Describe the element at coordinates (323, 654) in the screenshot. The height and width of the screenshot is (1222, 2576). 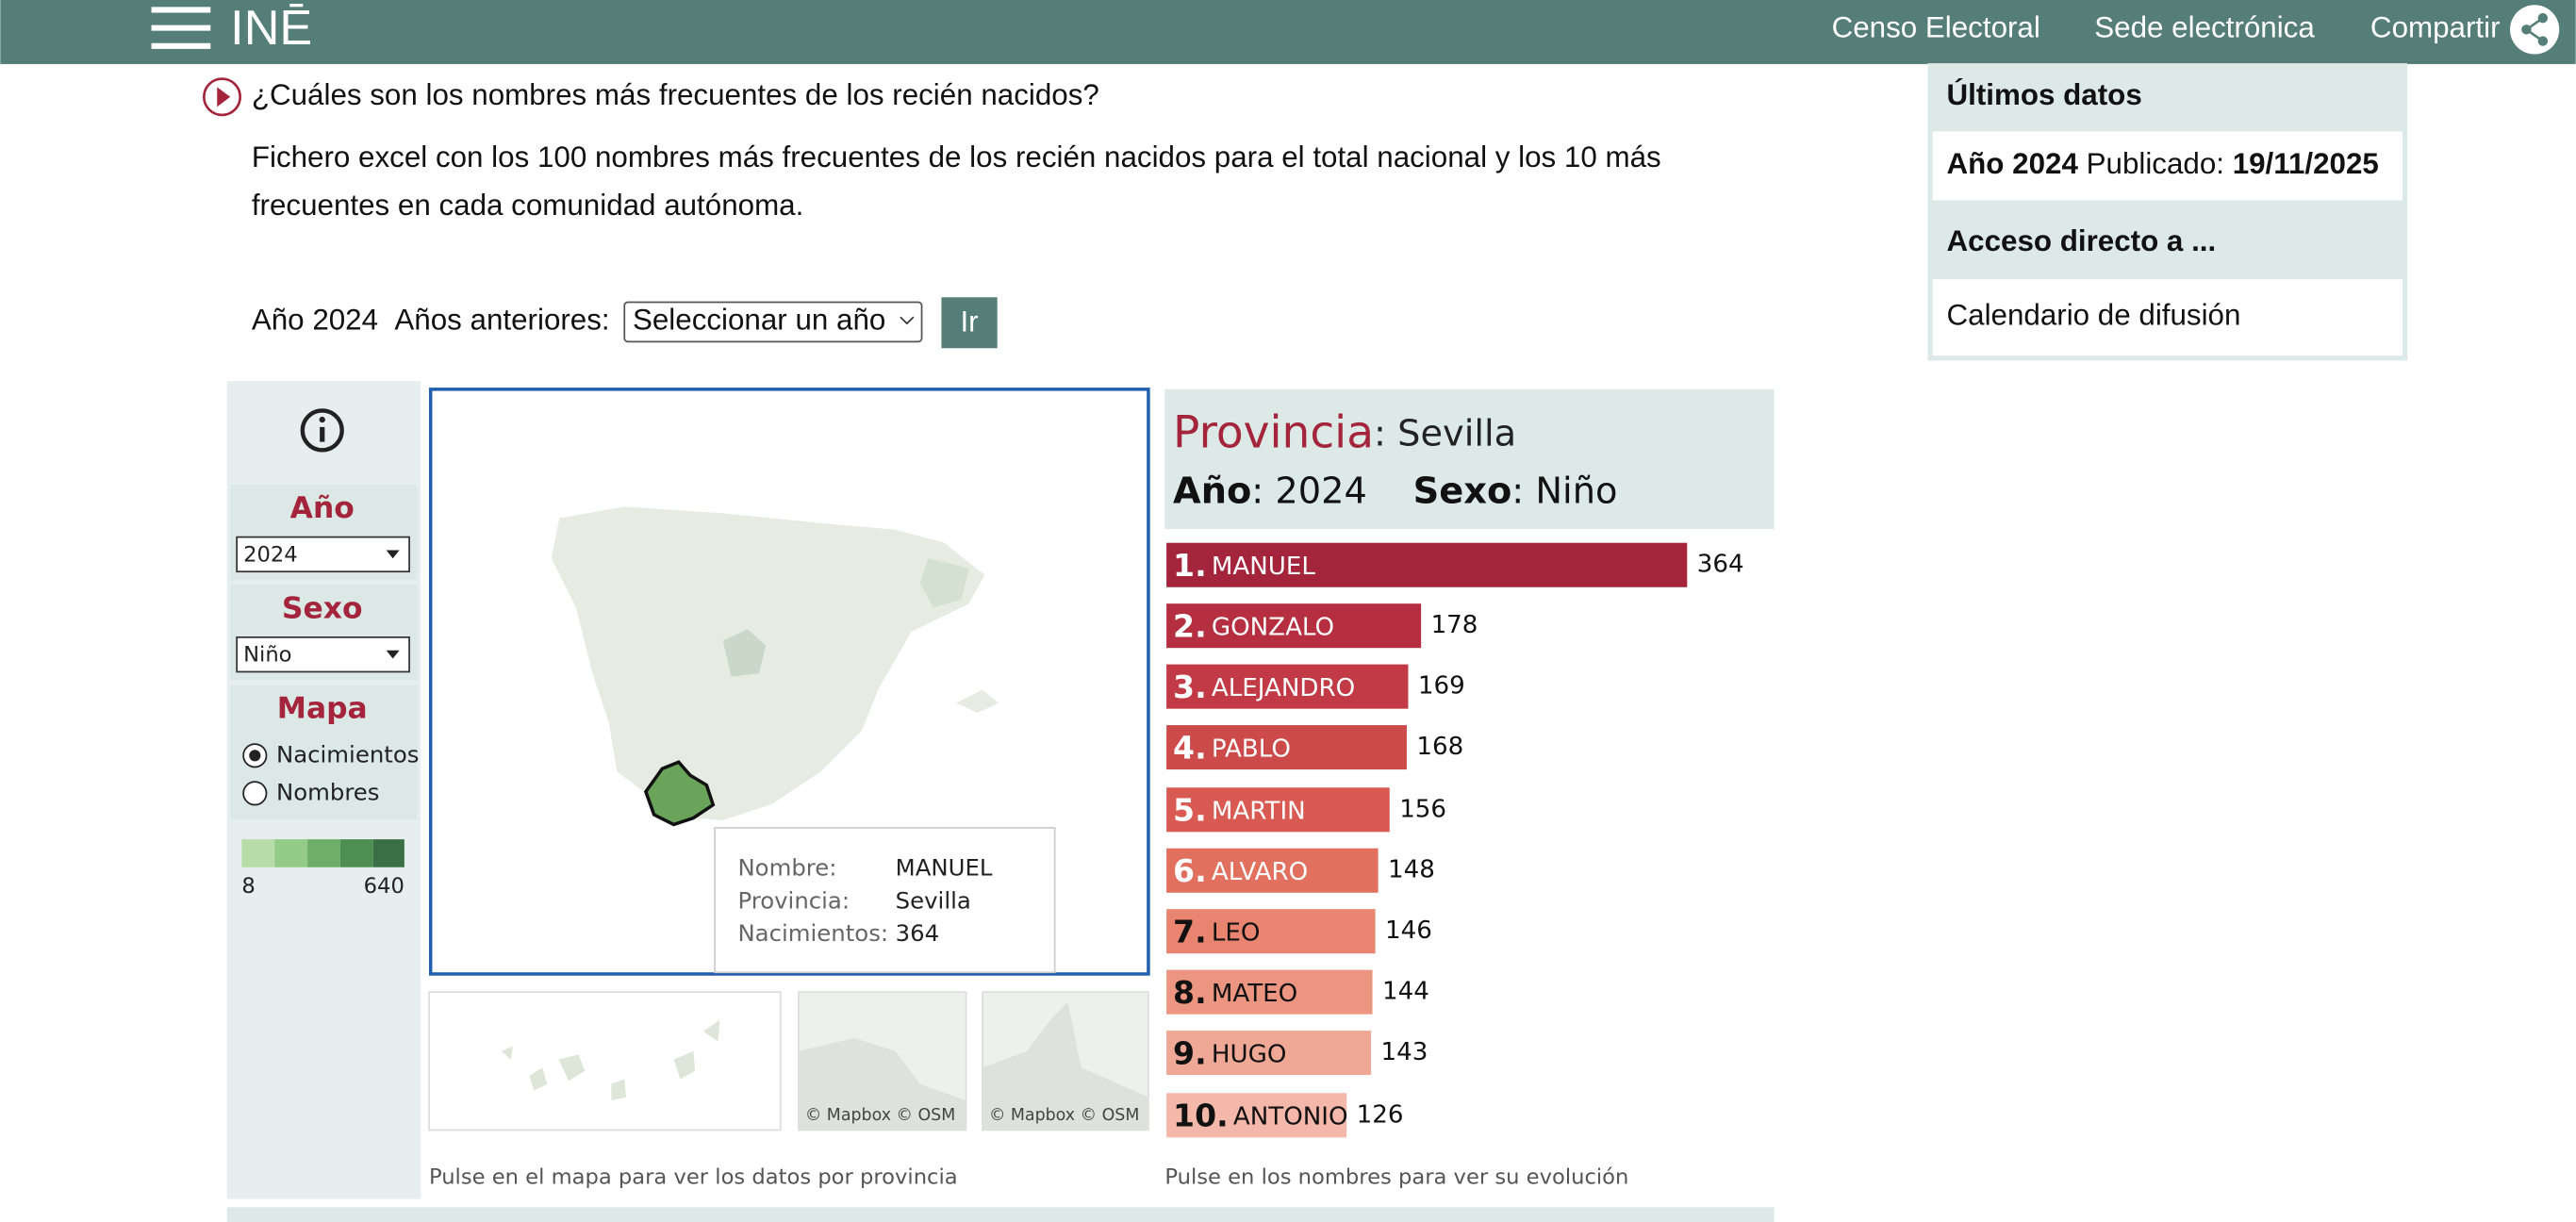
I see `sex-dropdown` at that location.